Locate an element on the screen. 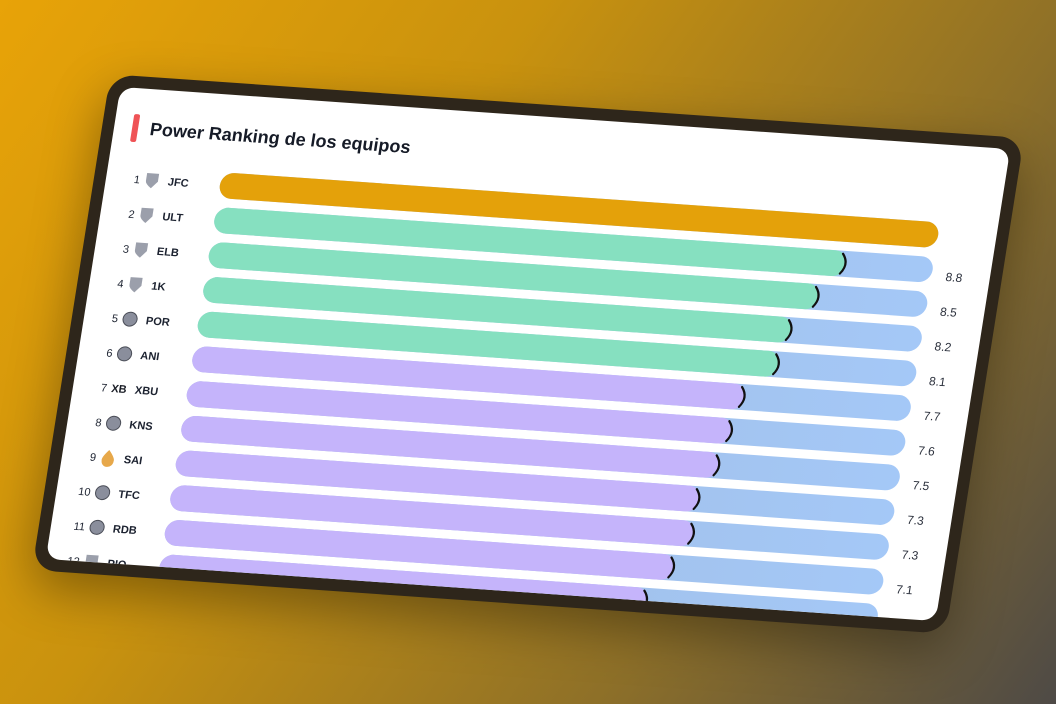  team-label: PIO is located at coordinates (116, 564).